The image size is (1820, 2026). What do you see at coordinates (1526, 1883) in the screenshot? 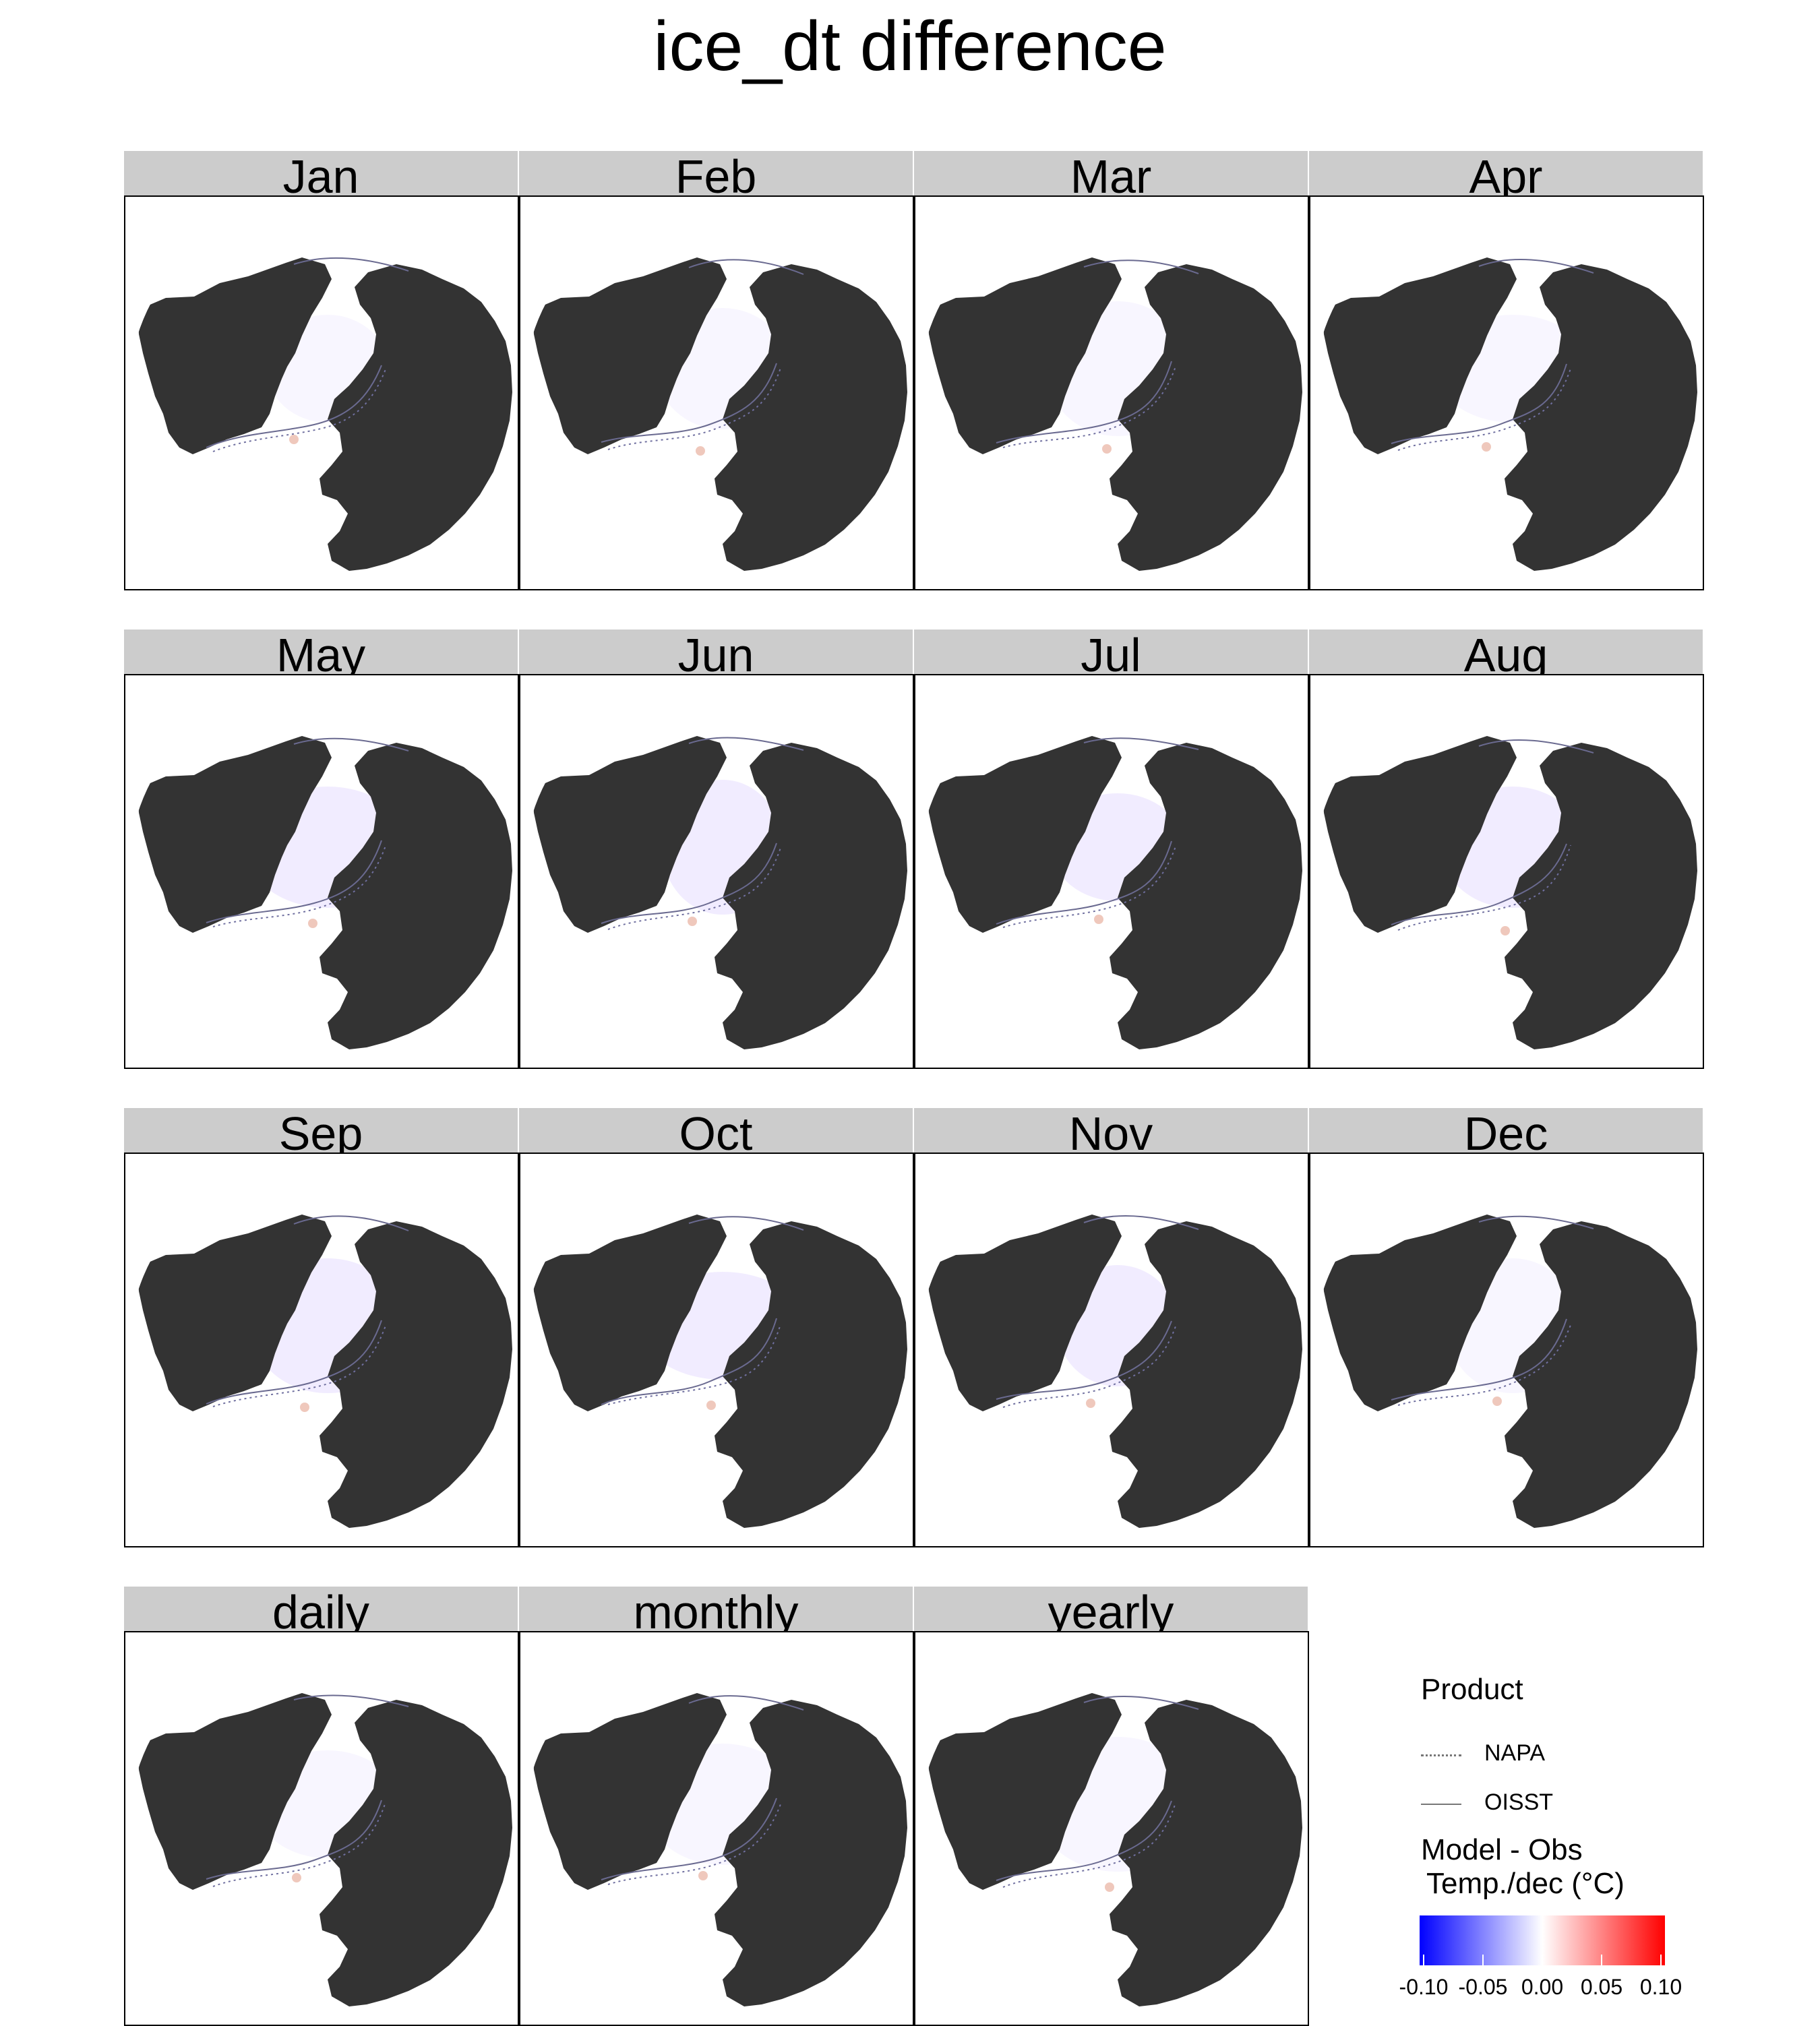
I see `colorbar-units: Temp./dec (°C)` at bounding box center [1526, 1883].